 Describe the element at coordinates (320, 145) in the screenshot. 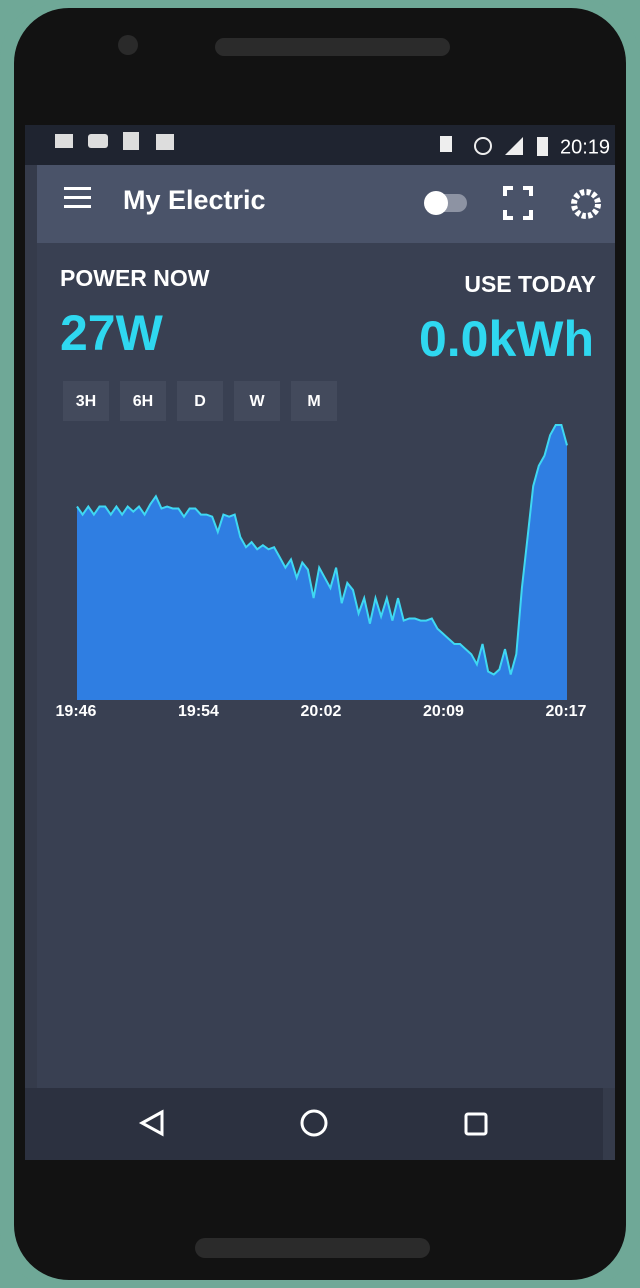

I see `status-bar` at that location.